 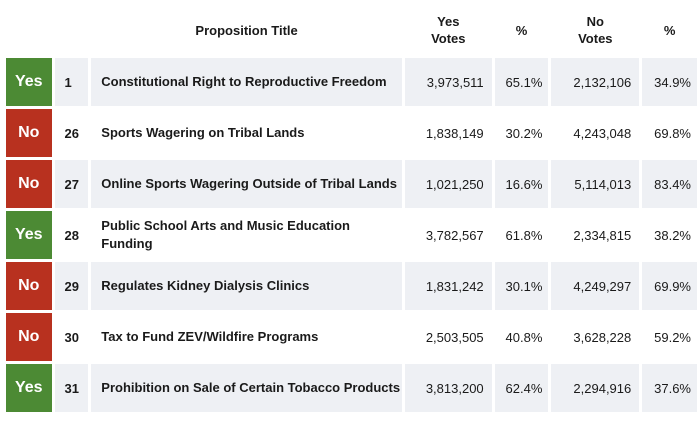 I want to click on header-title: Proposition Title, so click(x=246, y=30).